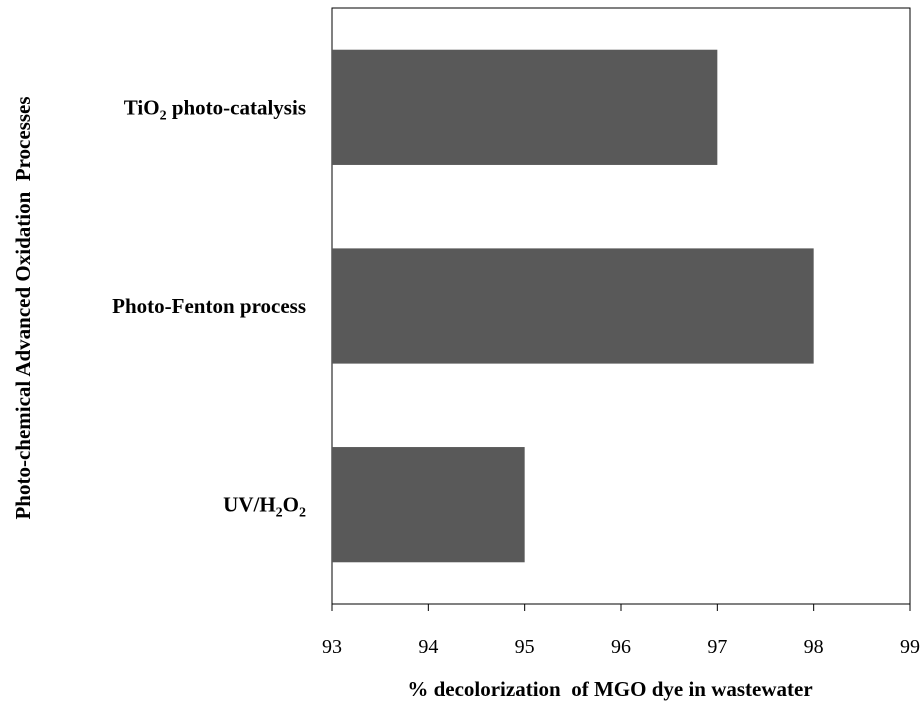 Image resolution: width=924 pixels, height=707 pixels. What do you see at coordinates (428, 647) in the screenshot?
I see `x-tick-label: 94` at bounding box center [428, 647].